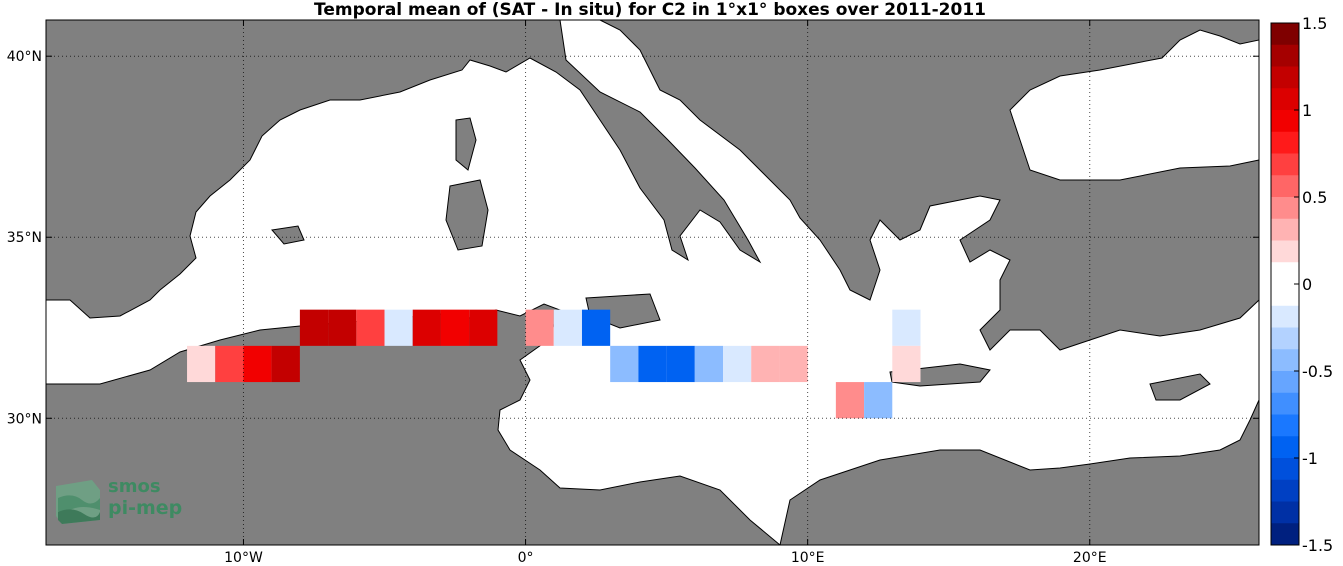  Describe the element at coordinates (24, 238) in the screenshot. I see `y-tick-label: 35°N` at that location.